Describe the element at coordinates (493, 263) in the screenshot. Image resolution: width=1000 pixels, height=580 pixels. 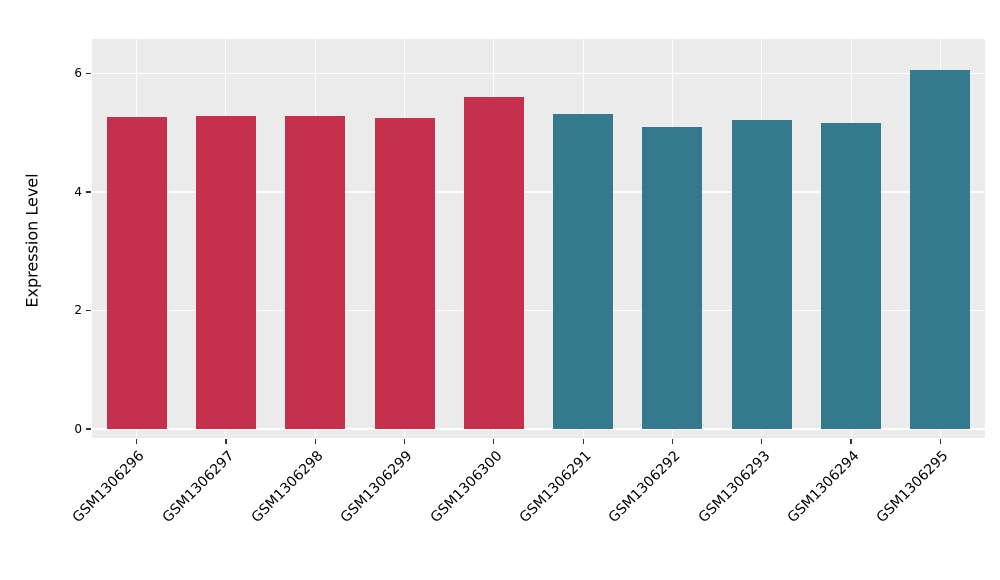
I see `bar-GSM1306300` at that location.